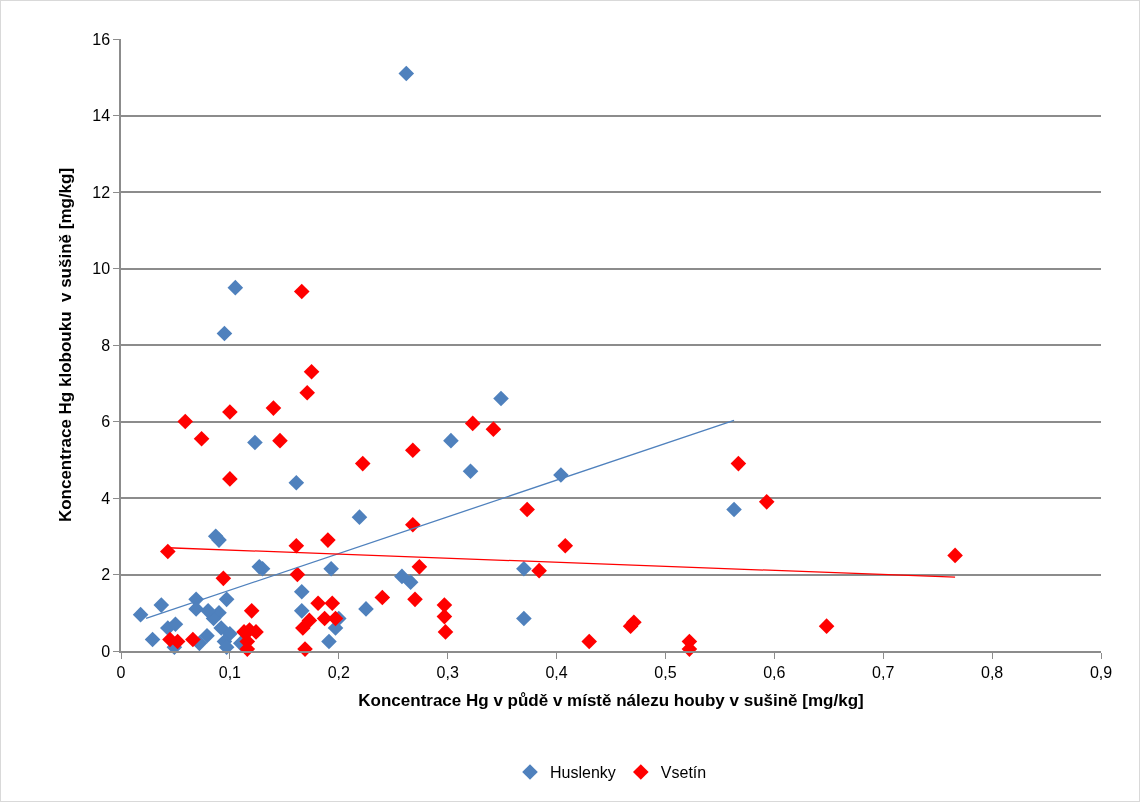 Image resolution: width=1140 pixels, height=802 pixels. Describe the element at coordinates (66, 345) in the screenshot. I see `y-axis-title: Koncentrace Hg klobouku v sušině [mg/kg]` at that location.